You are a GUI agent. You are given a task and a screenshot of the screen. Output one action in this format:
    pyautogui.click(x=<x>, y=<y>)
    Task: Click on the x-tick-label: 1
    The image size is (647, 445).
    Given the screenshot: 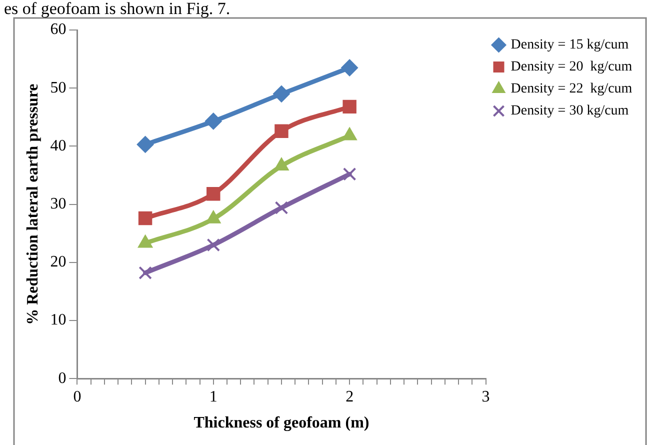 What is the action you would take?
    pyautogui.click(x=213, y=397)
    